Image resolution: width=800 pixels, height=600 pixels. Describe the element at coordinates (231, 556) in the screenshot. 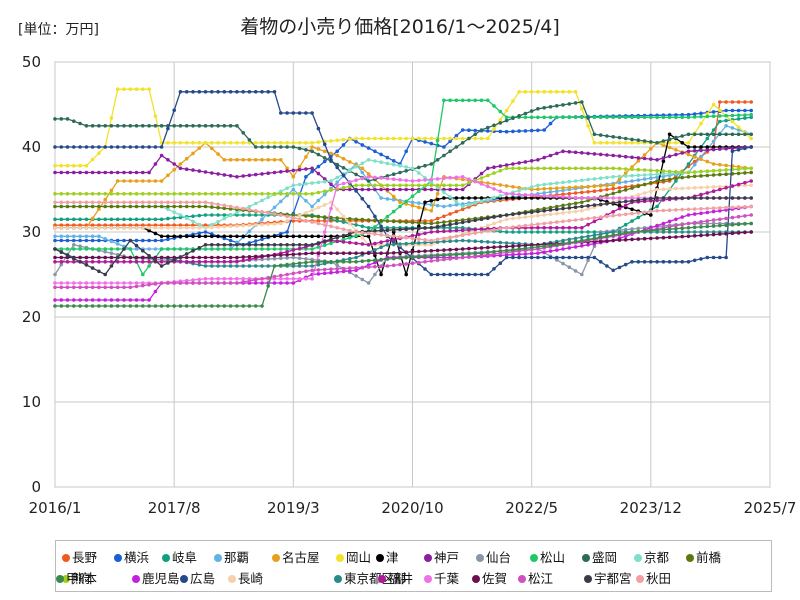

I see `legend-item: 那覇` at that location.